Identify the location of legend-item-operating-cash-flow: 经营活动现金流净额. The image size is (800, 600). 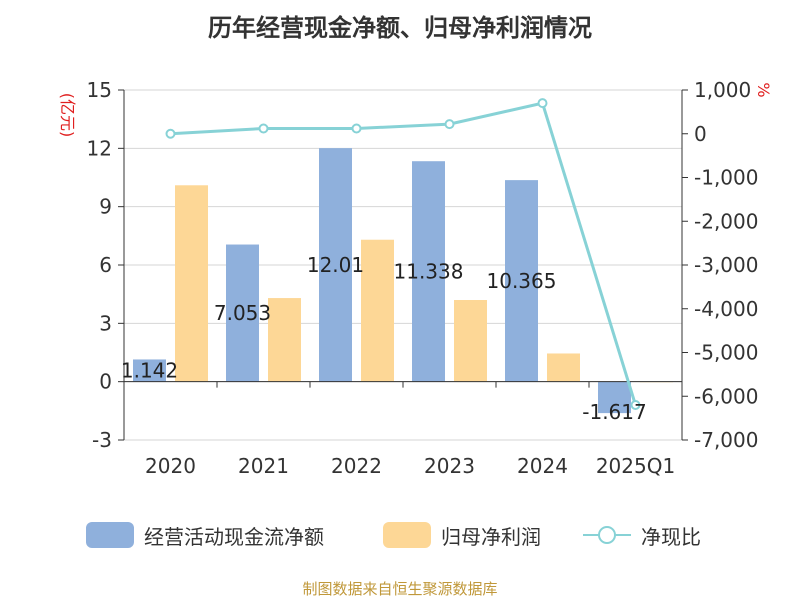
(205, 535).